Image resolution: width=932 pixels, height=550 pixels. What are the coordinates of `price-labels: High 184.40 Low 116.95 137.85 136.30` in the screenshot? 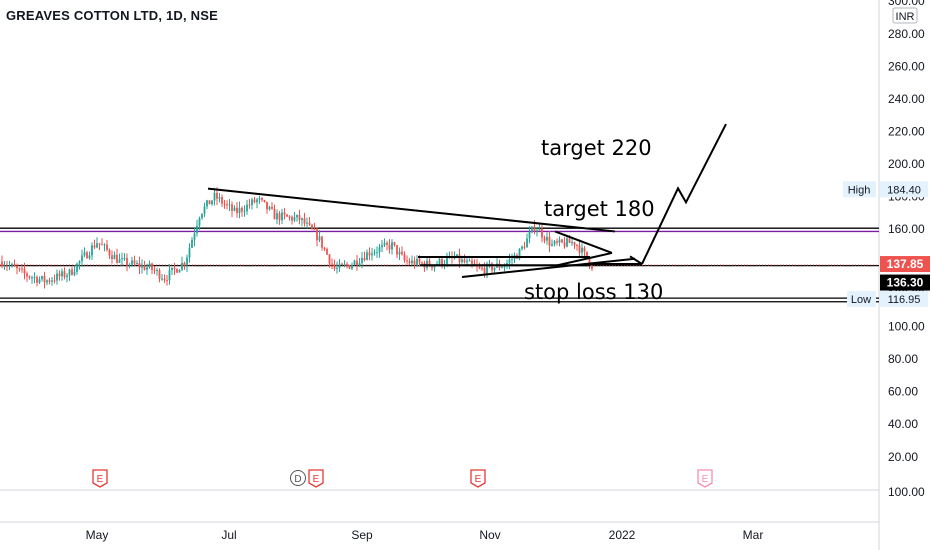 It's located at (886, 244).